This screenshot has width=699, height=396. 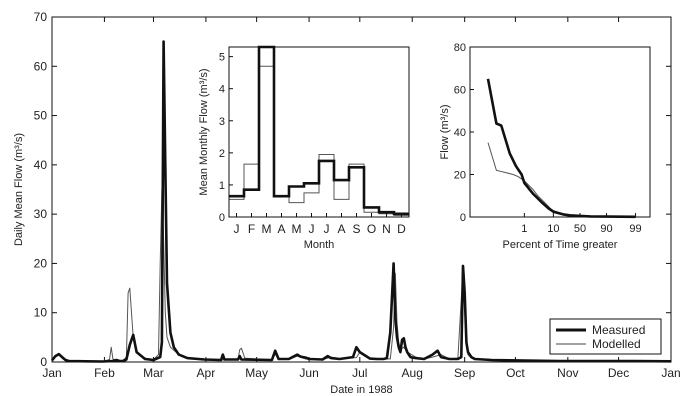 What do you see at coordinates (41, 313) in the screenshot?
I see `main-y-tick-label: 10` at bounding box center [41, 313].